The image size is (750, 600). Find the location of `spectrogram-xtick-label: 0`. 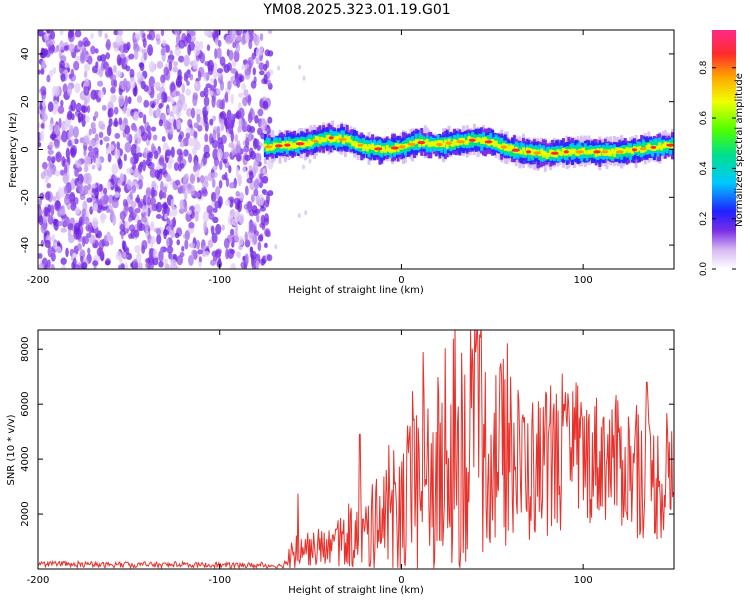

spectrogram-xtick-label: 0 is located at coordinates (401, 280).